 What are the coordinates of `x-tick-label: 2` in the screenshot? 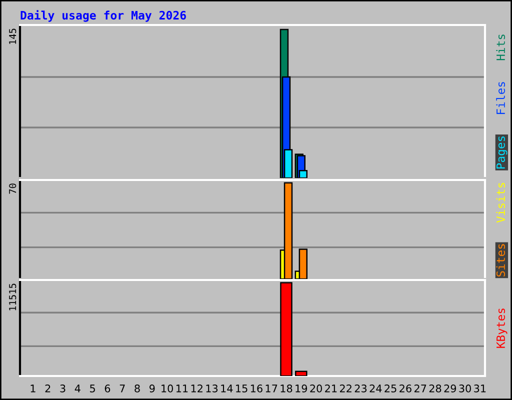 It's located at (47, 388).